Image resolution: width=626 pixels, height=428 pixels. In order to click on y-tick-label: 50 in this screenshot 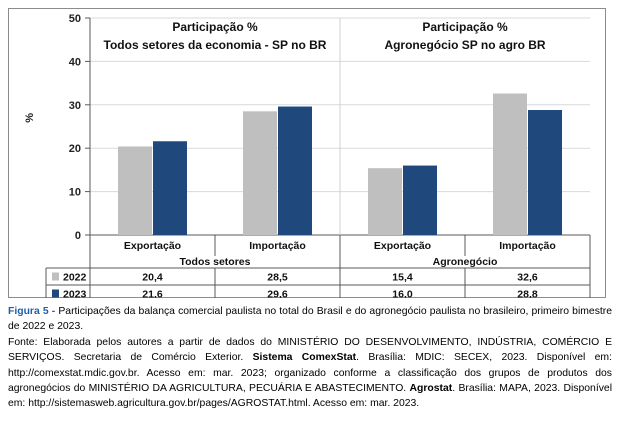, I will do `click(75, 19)`.